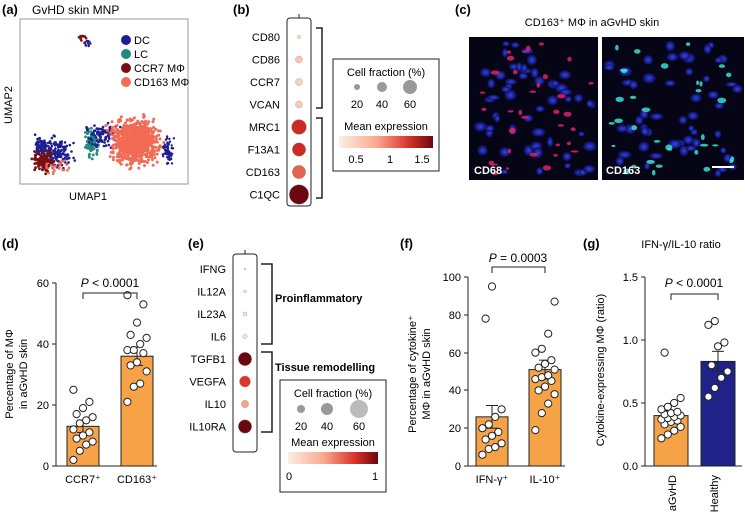 This screenshot has height=514, width=745. Describe the element at coordinates (141, 55) in the screenshot. I see `legend-label-lc: LC` at that location.